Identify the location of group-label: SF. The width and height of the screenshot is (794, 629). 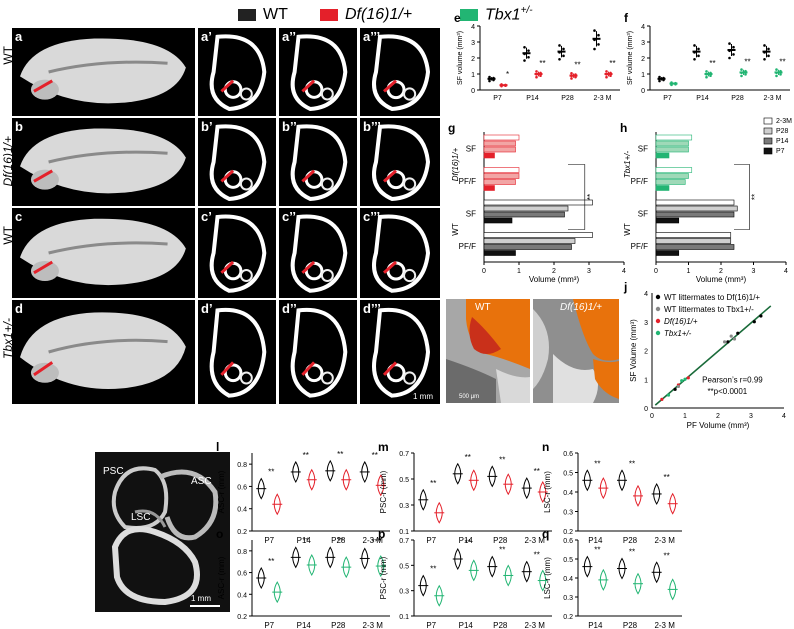
(643, 148).